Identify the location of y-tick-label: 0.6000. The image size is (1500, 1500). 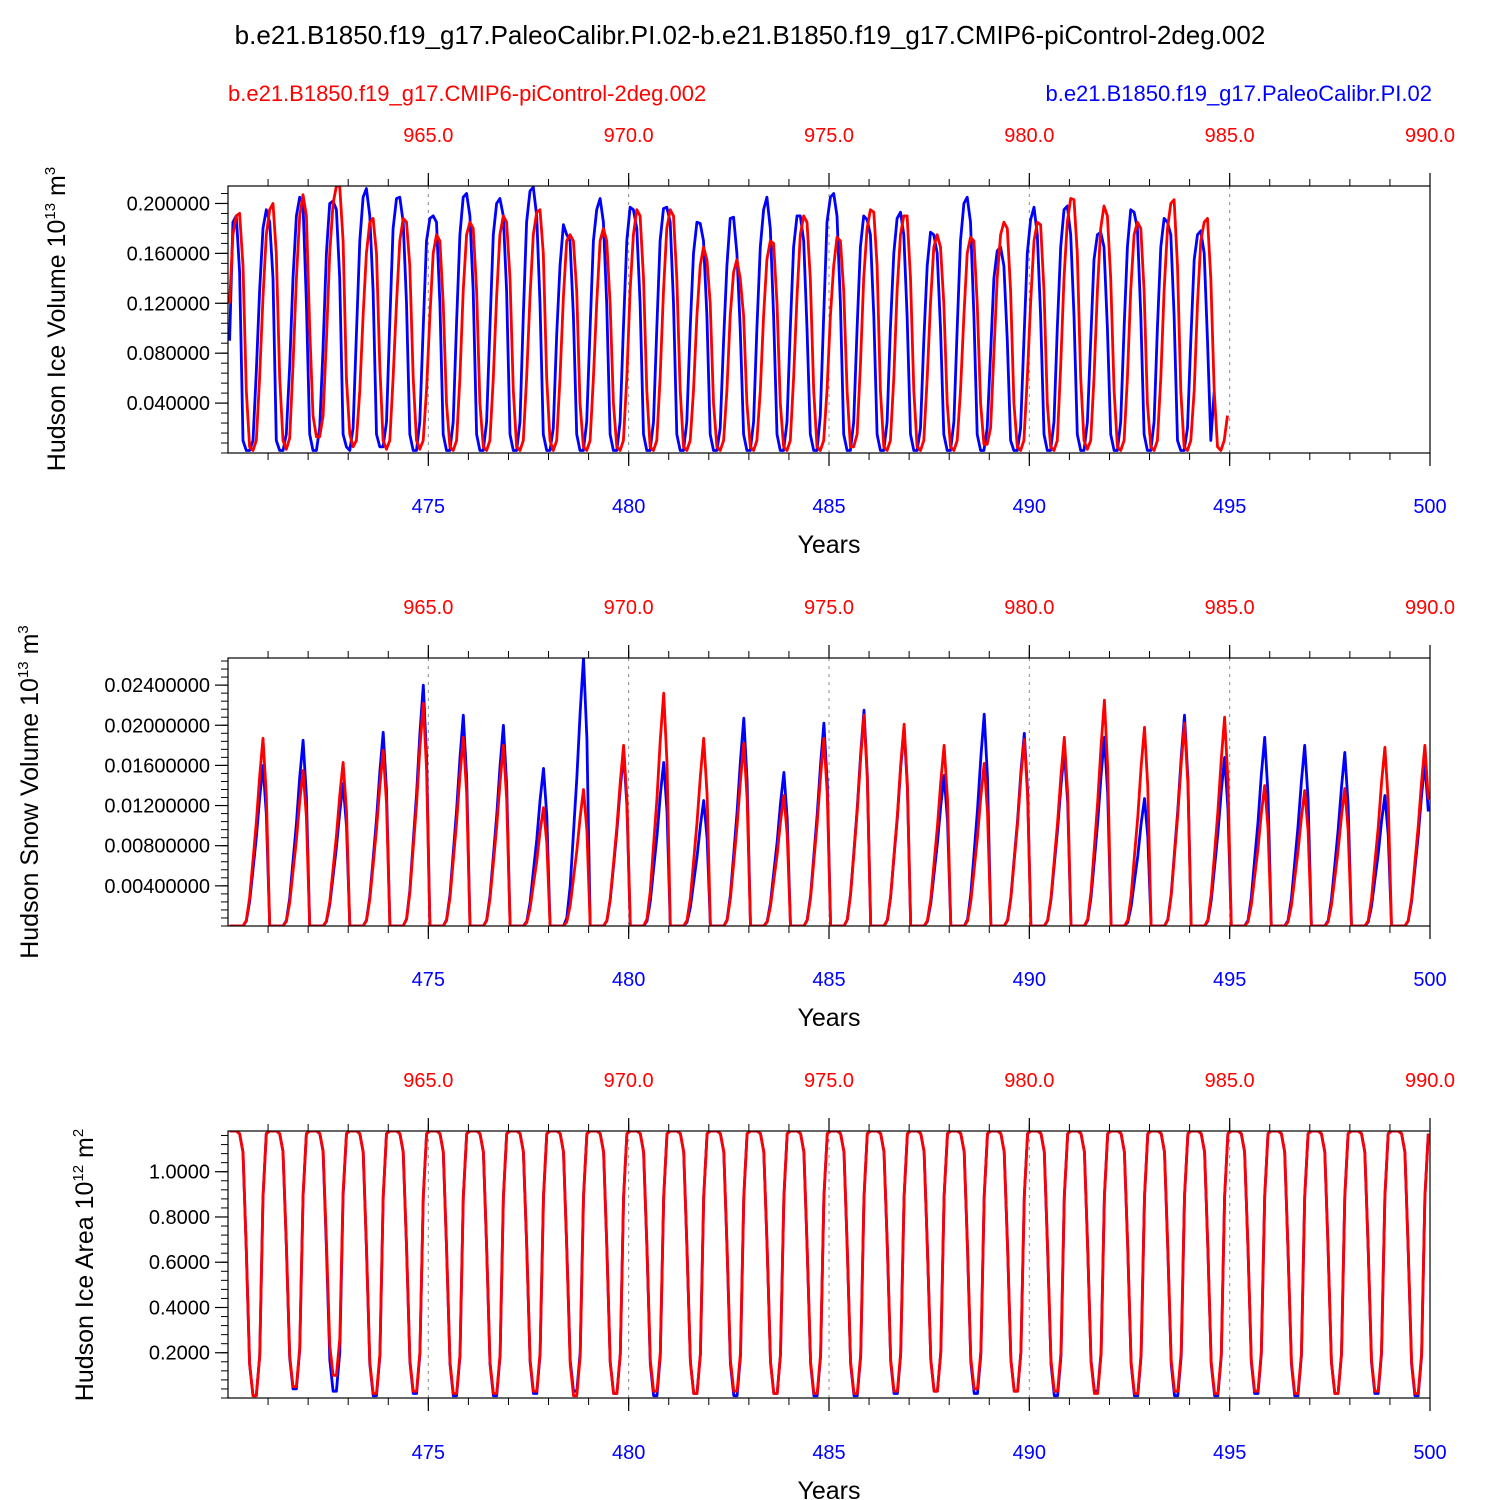
(179, 1263).